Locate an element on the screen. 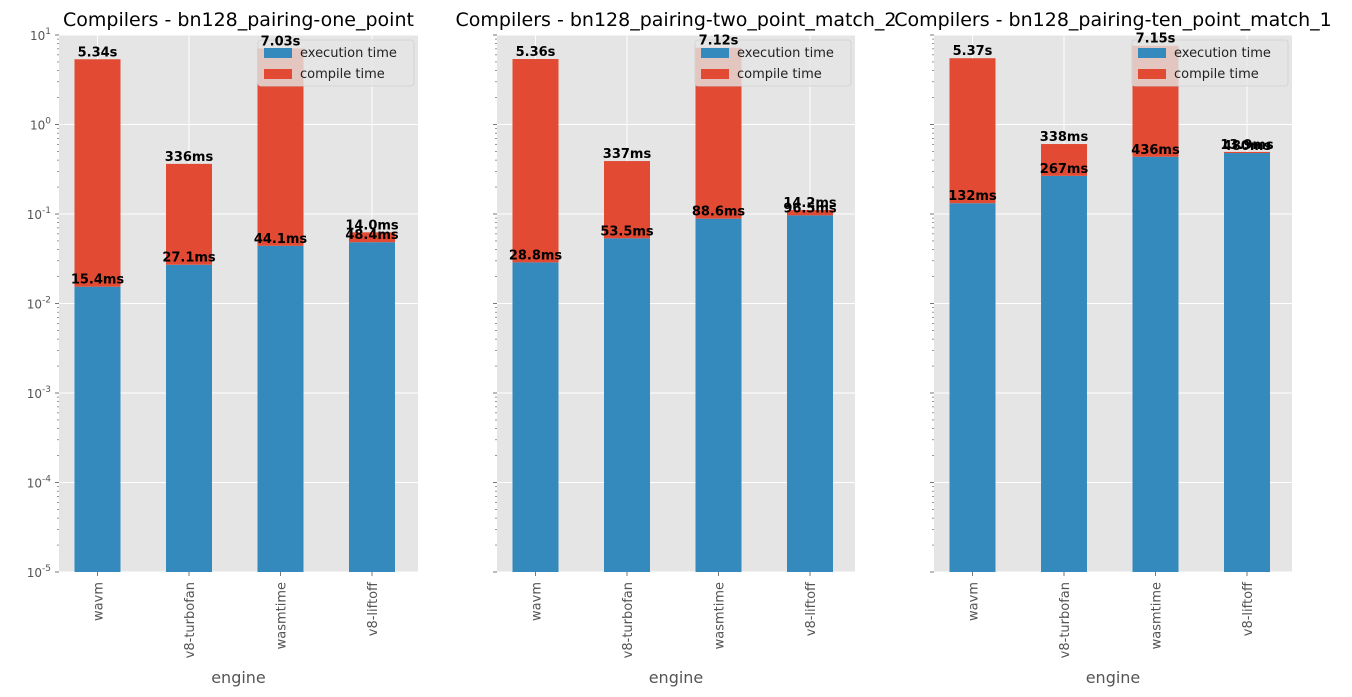 This screenshot has width=1352, height=697. y-tick-label: 10⁻⁵ is located at coordinates (39, 572).